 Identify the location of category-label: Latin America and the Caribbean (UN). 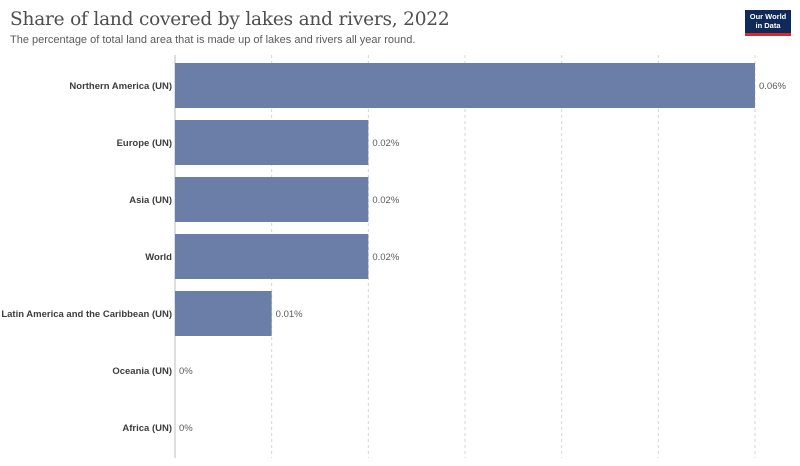
(86, 314).